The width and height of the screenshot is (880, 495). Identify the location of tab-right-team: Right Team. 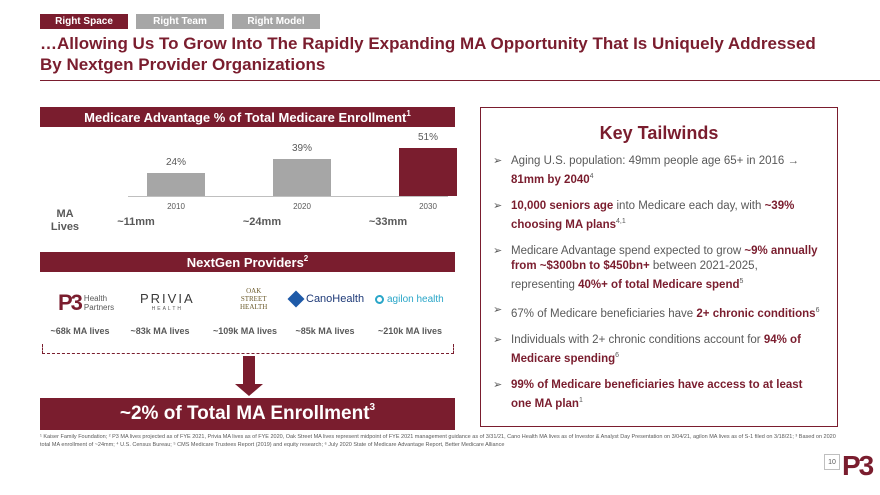
(180, 21).